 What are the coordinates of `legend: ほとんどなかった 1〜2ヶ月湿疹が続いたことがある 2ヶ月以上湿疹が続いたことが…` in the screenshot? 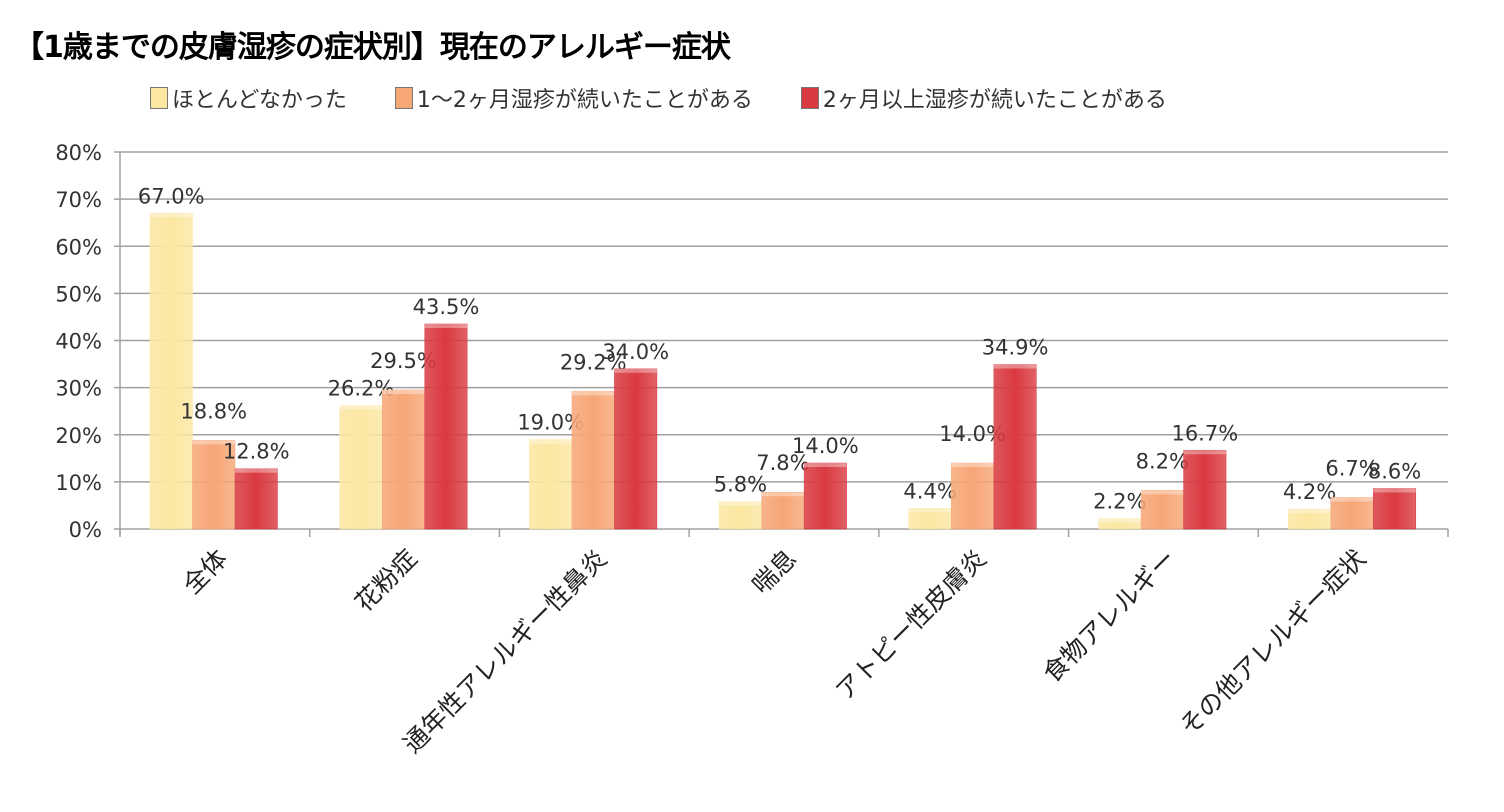 It's located at (658, 98).